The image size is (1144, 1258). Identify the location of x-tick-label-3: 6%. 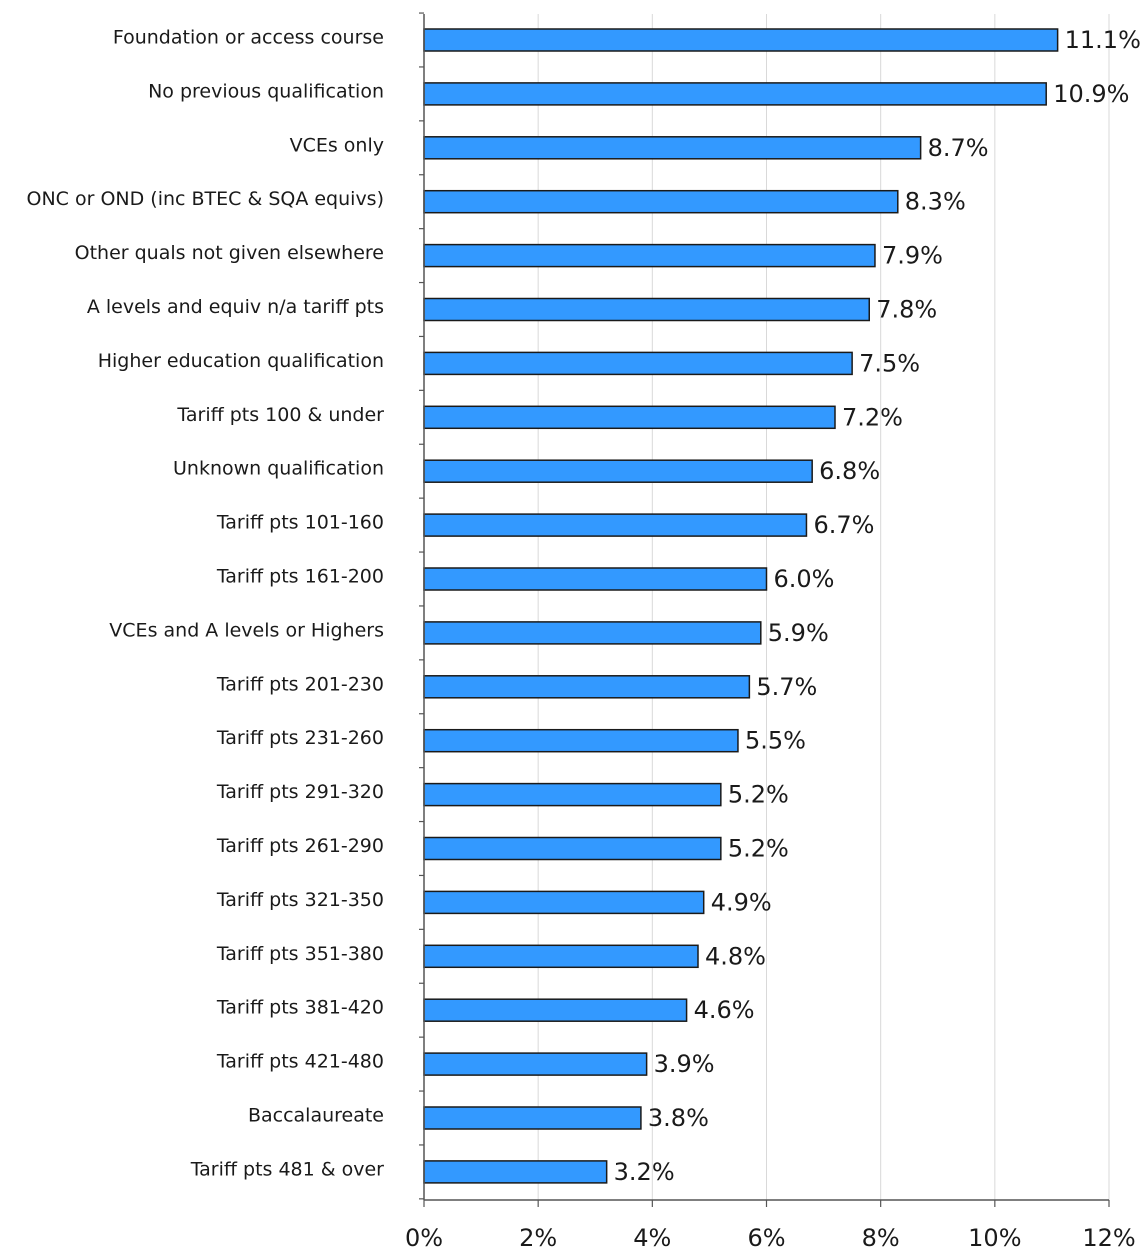
(766, 1238).